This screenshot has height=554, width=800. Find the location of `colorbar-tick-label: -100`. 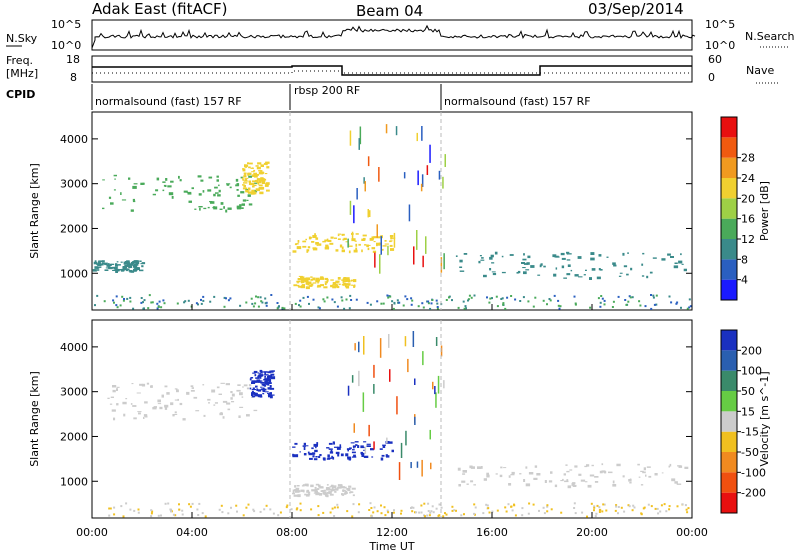

colorbar-tick-label: -100 is located at coordinates (753, 472).